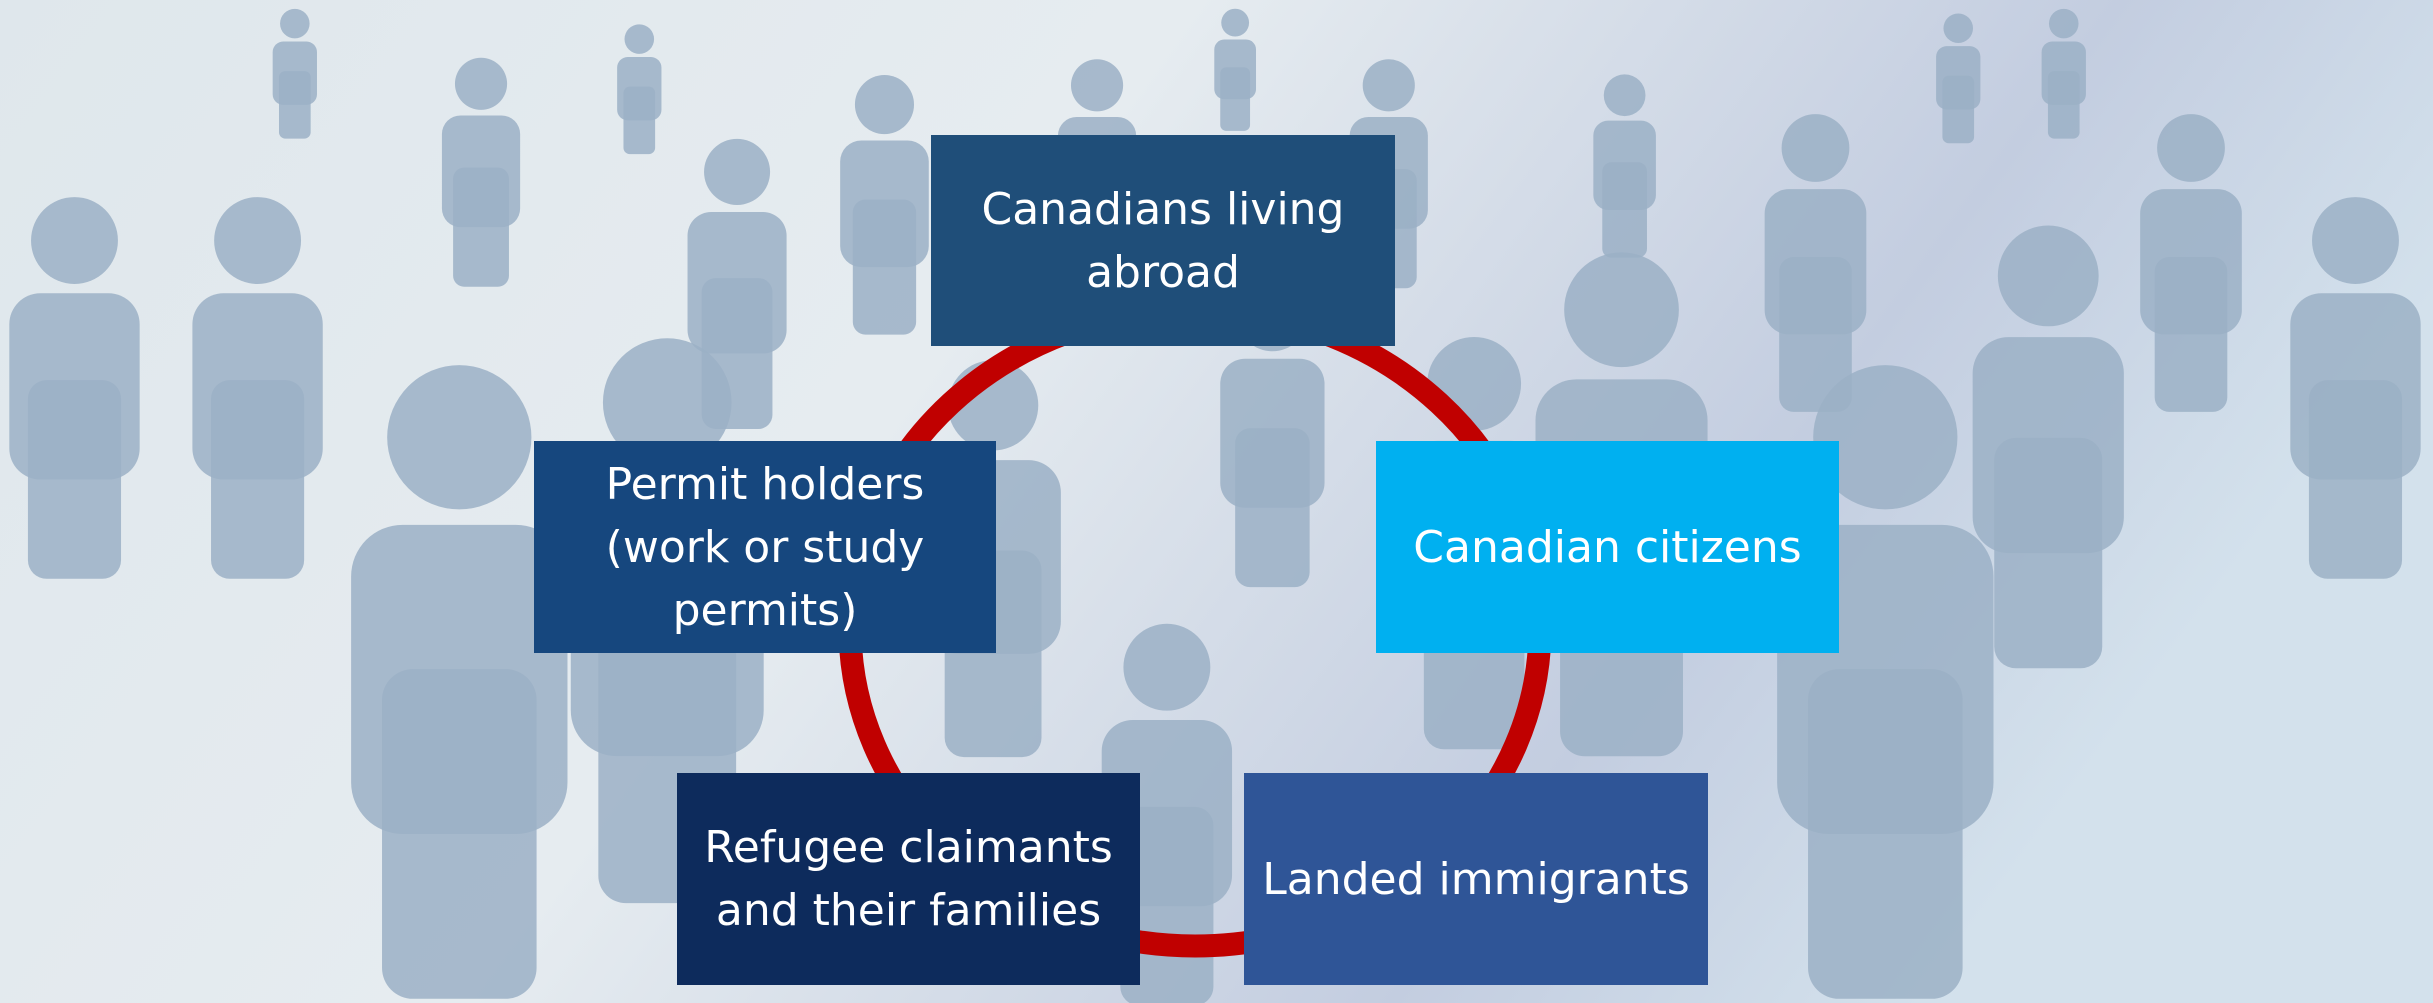 This screenshot has height=1003, width=2433. What do you see at coordinates (765, 610) in the screenshot?
I see `node-label: permits)` at bounding box center [765, 610].